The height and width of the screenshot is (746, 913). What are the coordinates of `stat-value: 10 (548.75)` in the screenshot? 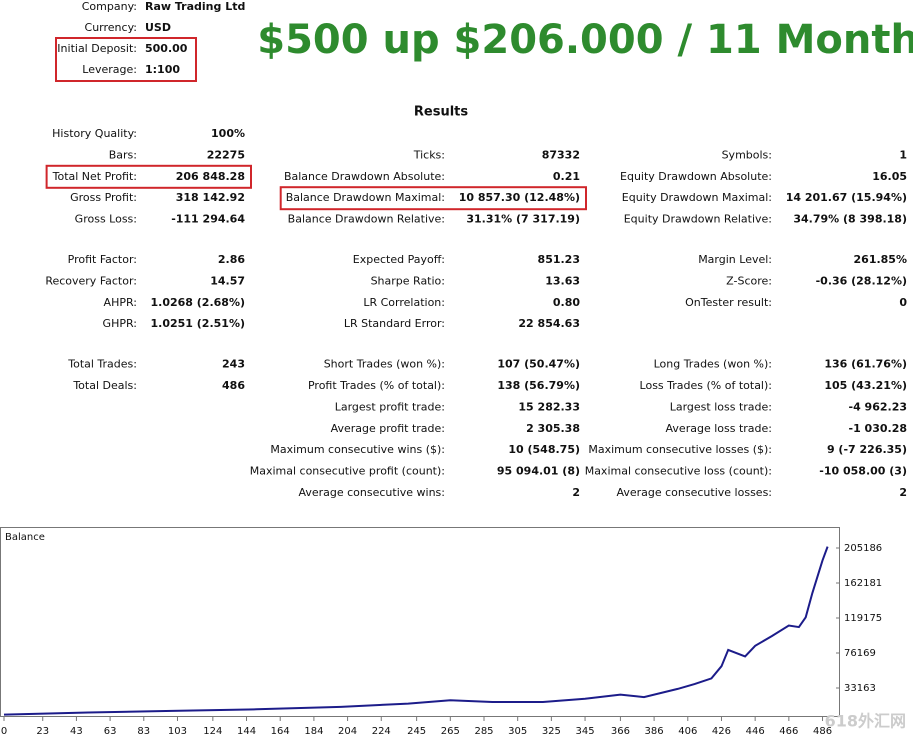 It's located at (544, 449).